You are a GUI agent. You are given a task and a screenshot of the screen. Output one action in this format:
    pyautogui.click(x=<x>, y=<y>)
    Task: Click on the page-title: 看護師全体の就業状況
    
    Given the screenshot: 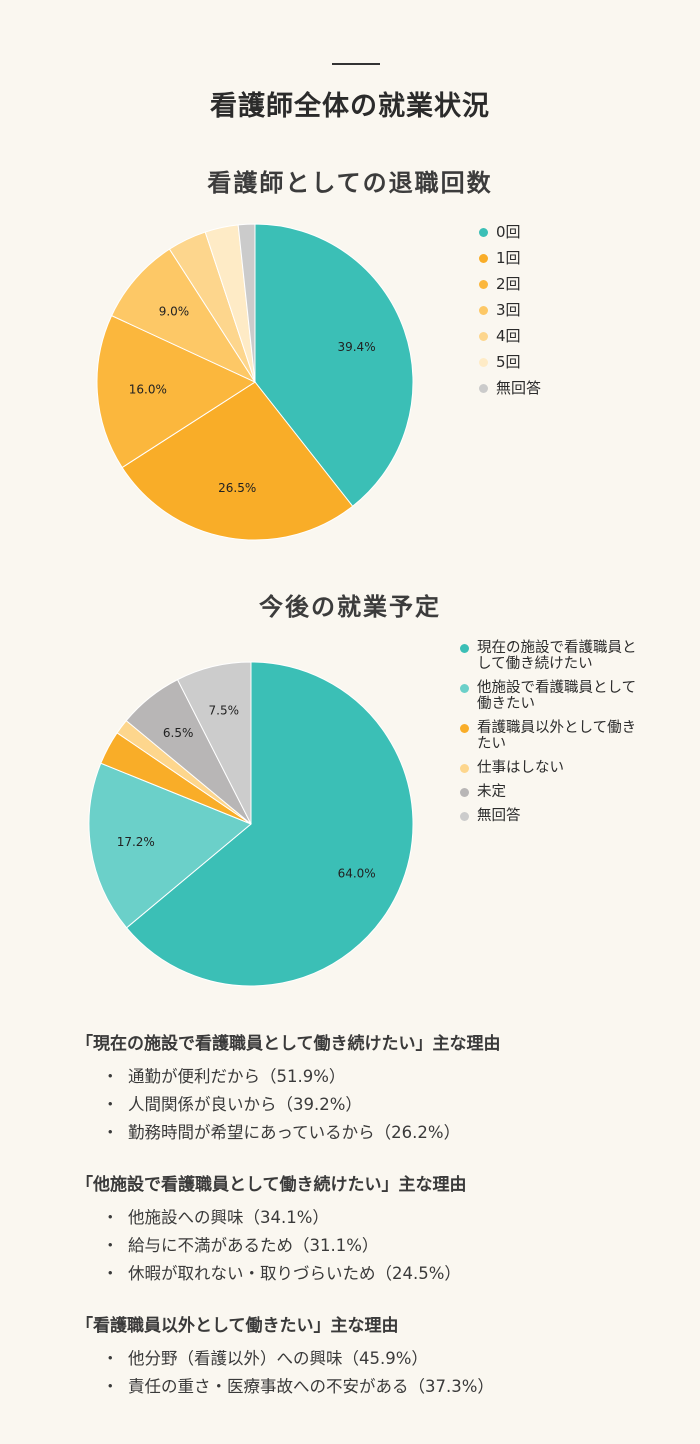 What is the action you would take?
    pyautogui.click(x=350, y=106)
    